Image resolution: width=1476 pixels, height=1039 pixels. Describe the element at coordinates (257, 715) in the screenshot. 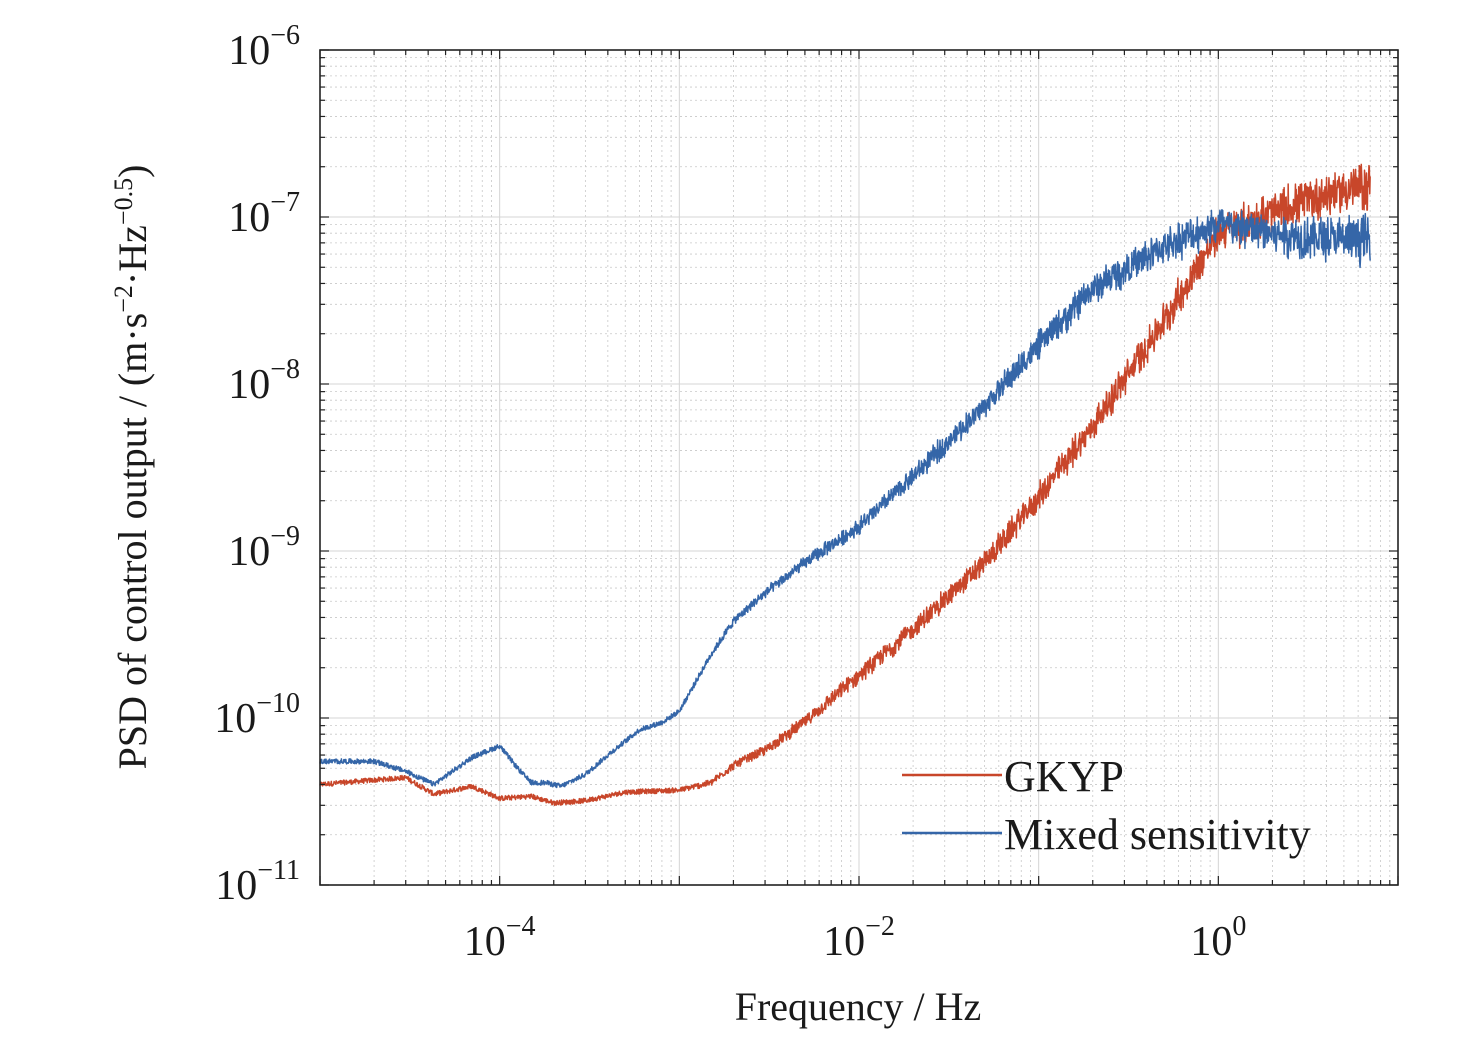

I see `y-tick-label: 10⁻¹⁰` at that location.